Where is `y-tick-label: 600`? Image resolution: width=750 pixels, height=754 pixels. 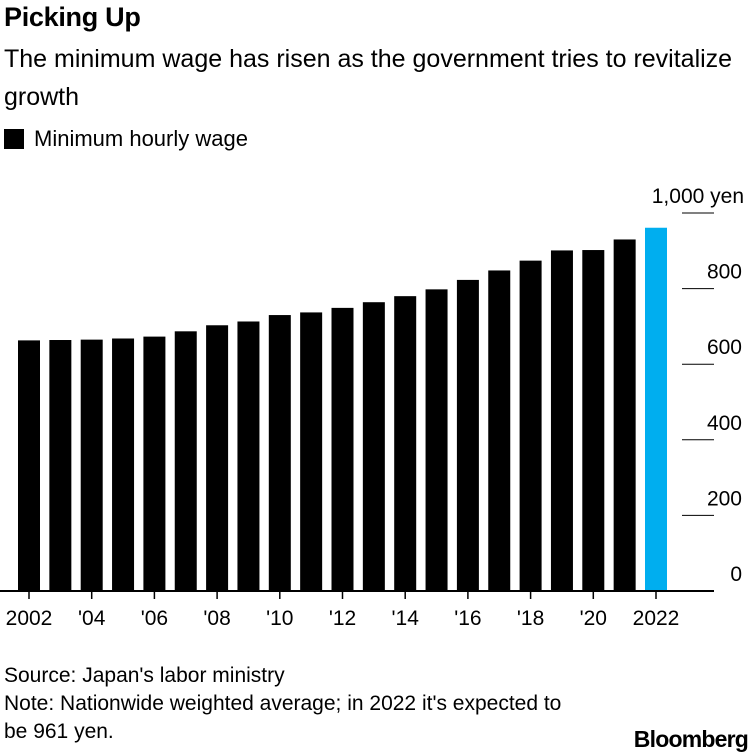 y-tick-label: 600 is located at coordinates (724, 347).